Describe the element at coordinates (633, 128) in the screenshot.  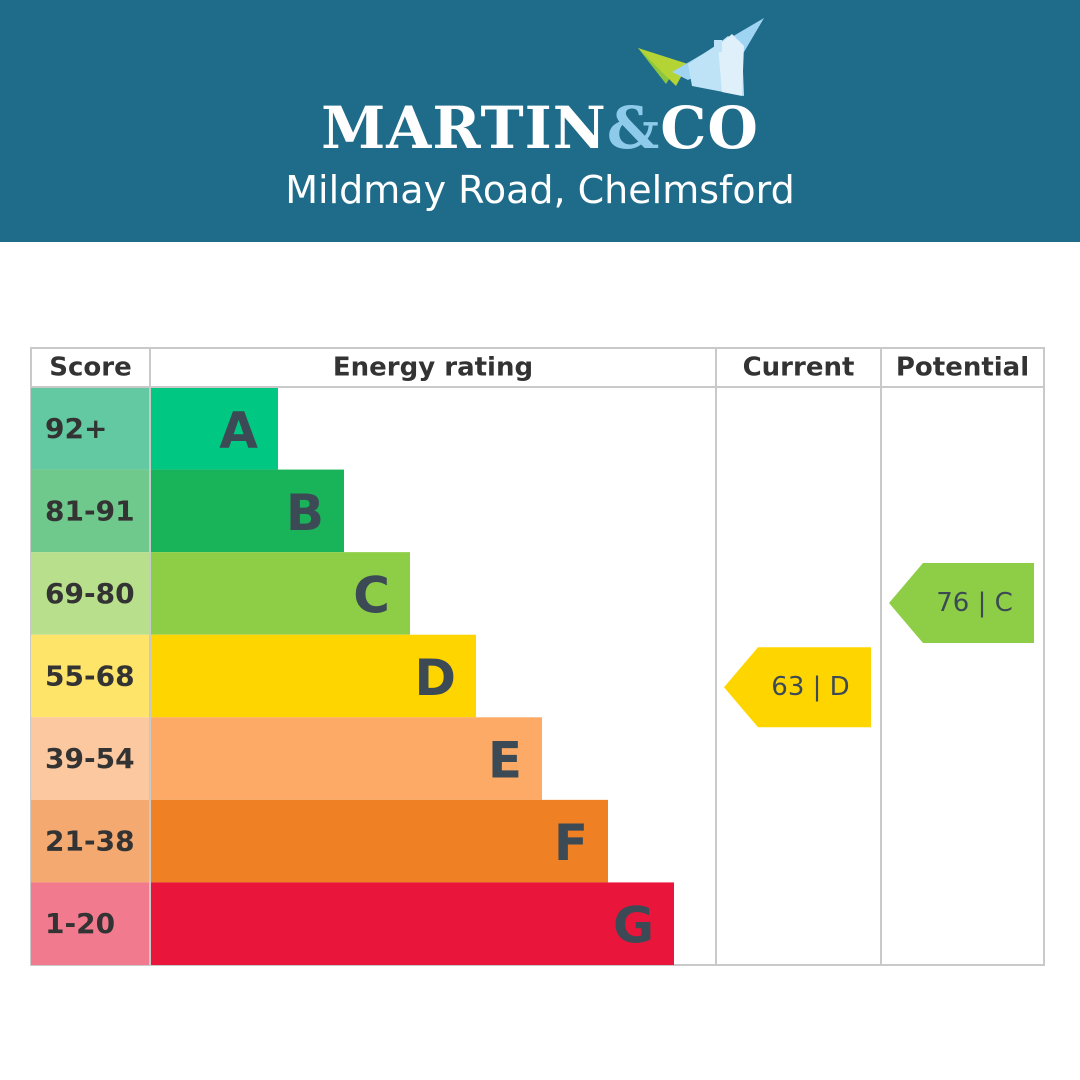
I see `logo-ampersand: &` at that location.